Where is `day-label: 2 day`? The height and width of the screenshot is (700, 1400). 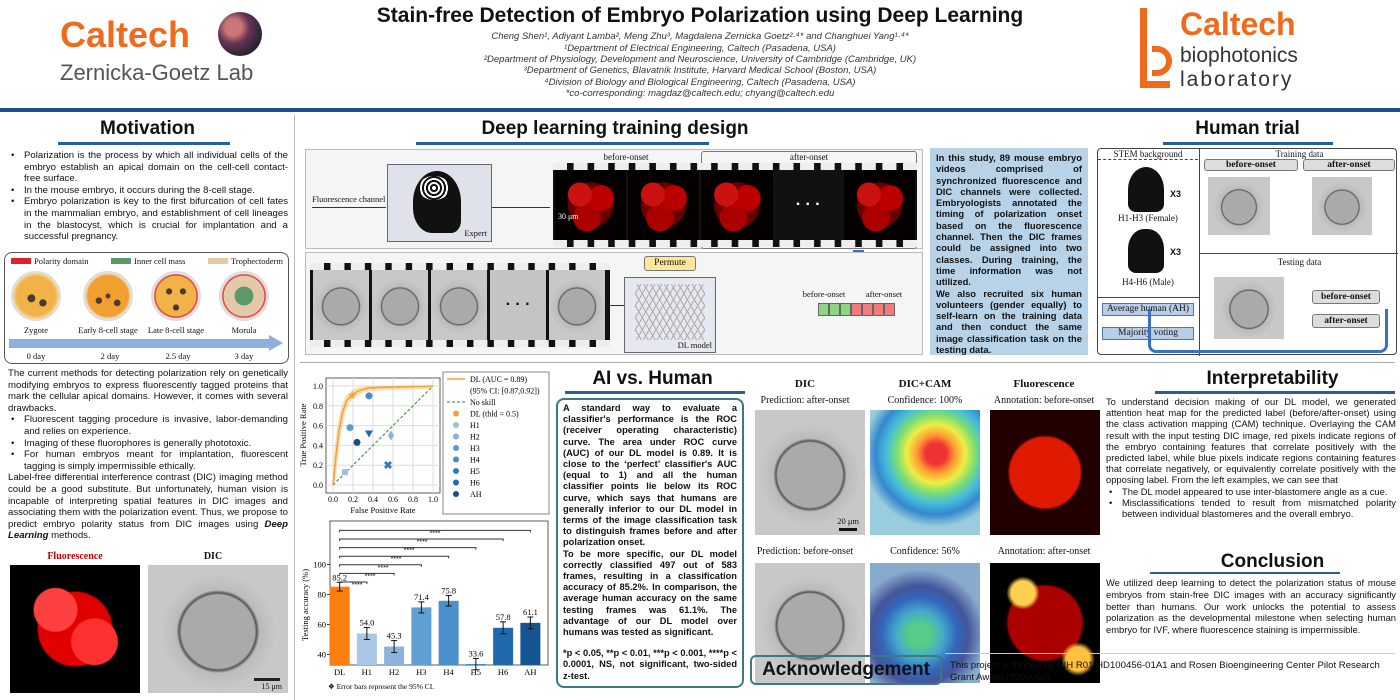
day-label: 2 day is located at coordinates (110, 356).